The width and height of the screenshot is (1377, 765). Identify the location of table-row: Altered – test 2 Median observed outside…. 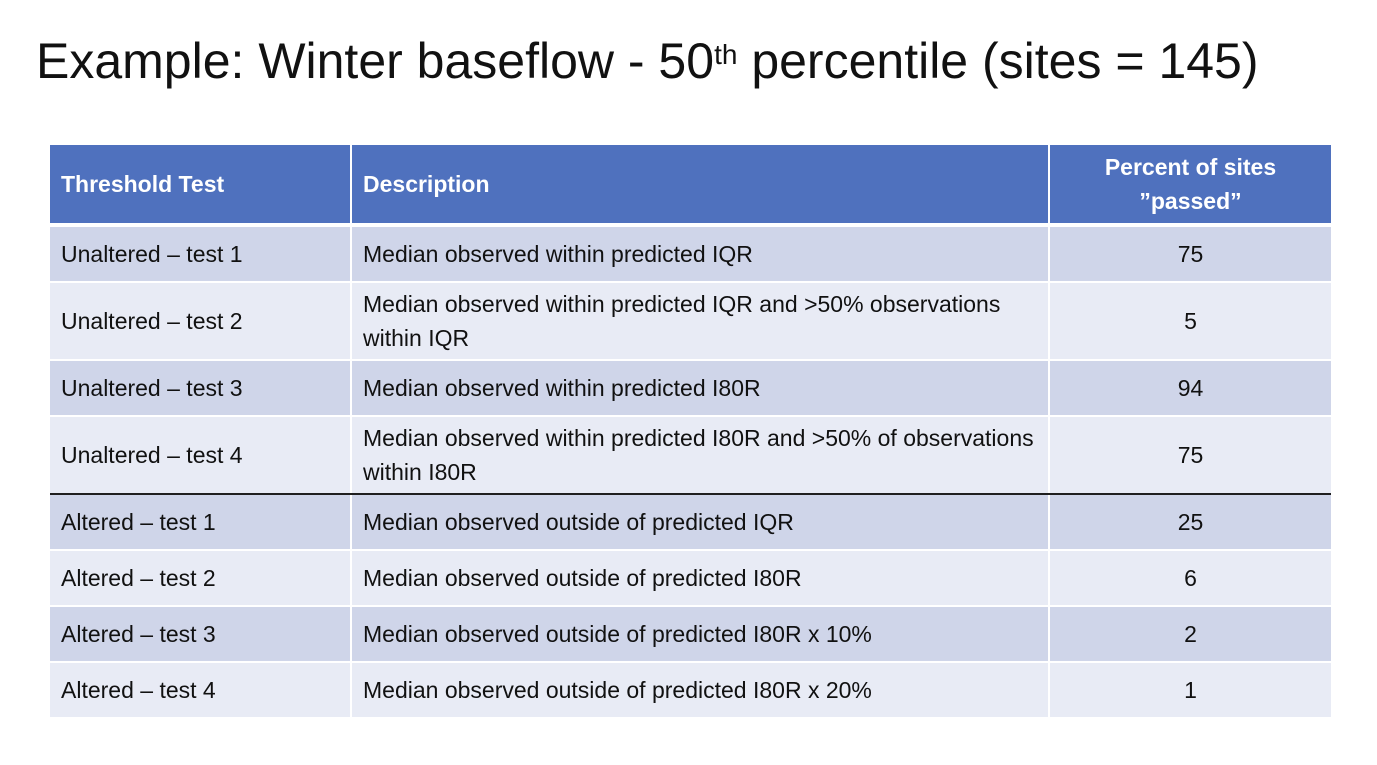
(690, 578).